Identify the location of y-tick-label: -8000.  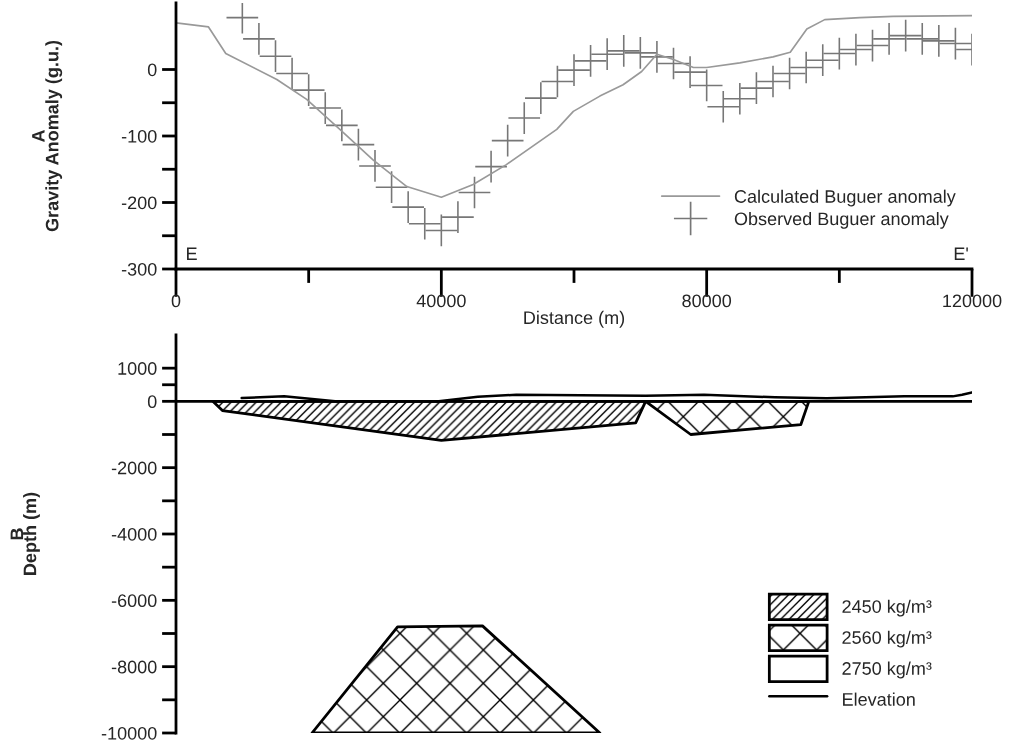
(134, 667).